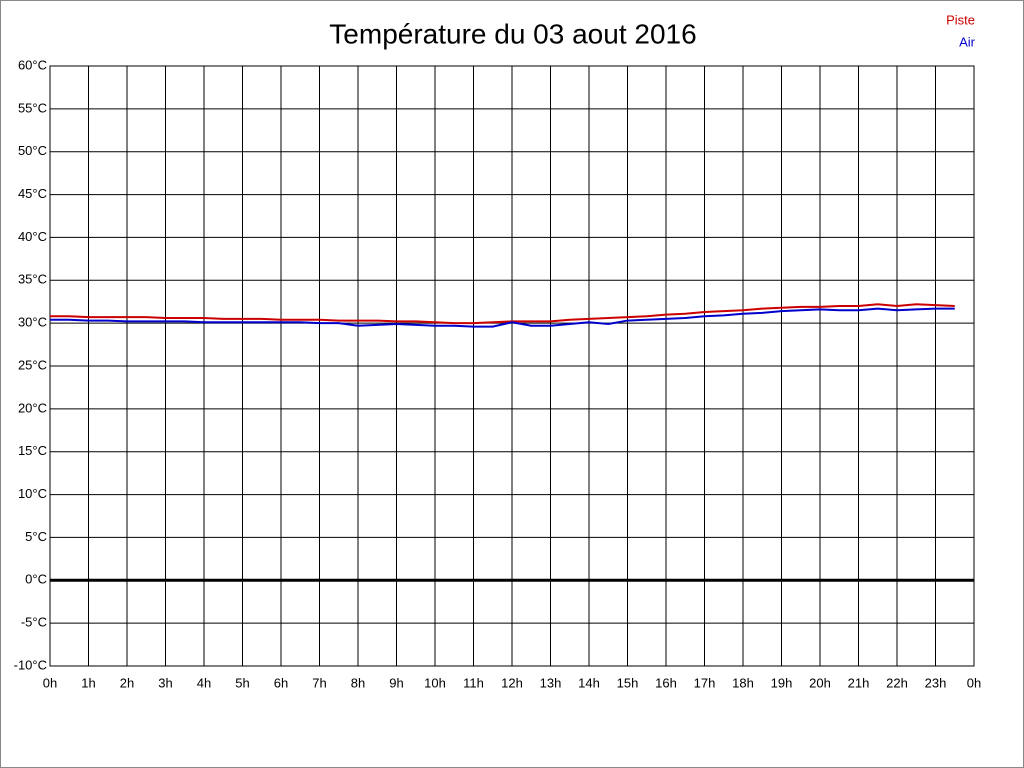 The width and height of the screenshot is (1024, 768). Describe the element at coordinates (32, 279) in the screenshot. I see `y-tick-label: 35°C` at that location.